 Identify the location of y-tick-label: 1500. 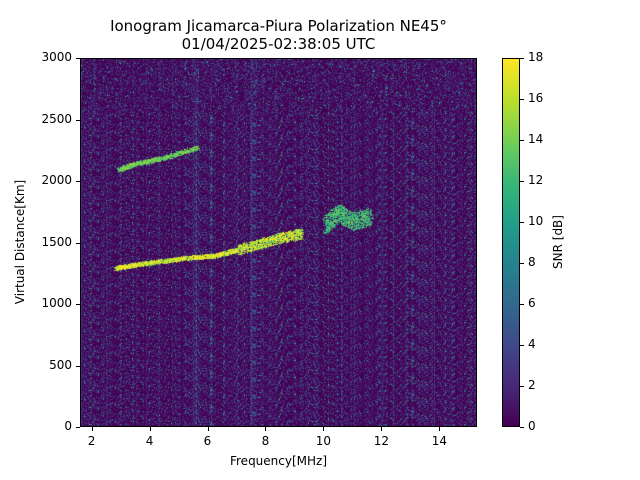
(56, 241).